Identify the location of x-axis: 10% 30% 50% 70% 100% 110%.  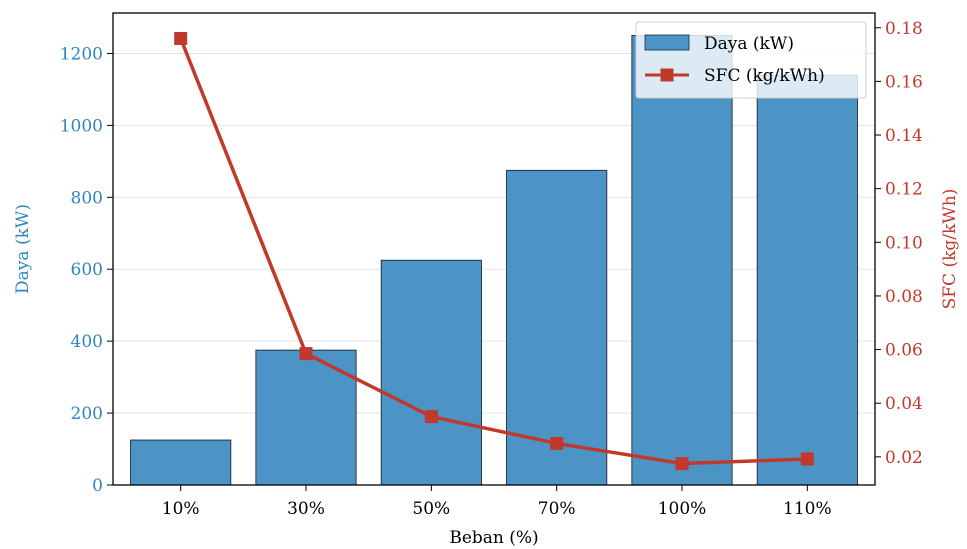
(497, 502).